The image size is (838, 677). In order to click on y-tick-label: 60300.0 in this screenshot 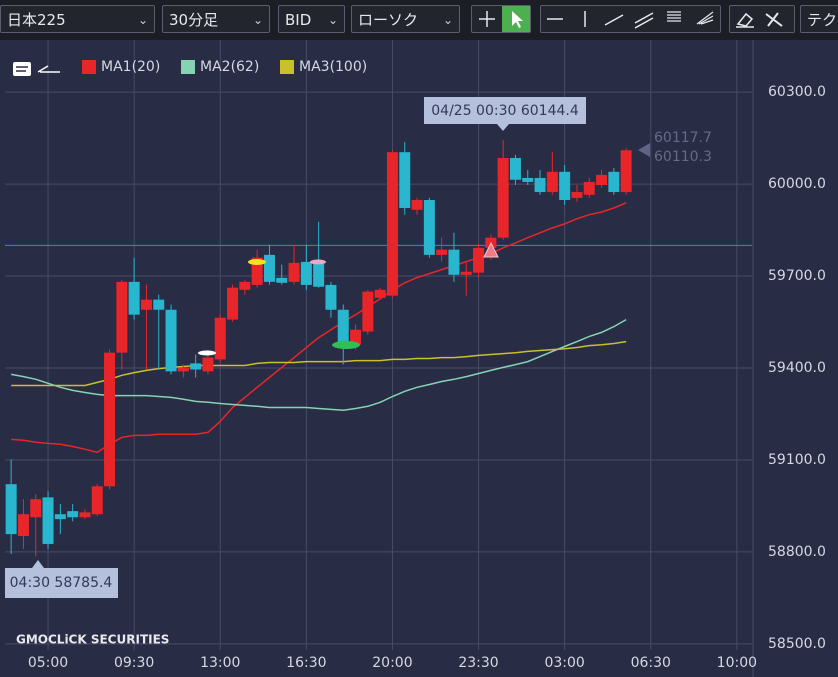, I will do `click(797, 92)`.